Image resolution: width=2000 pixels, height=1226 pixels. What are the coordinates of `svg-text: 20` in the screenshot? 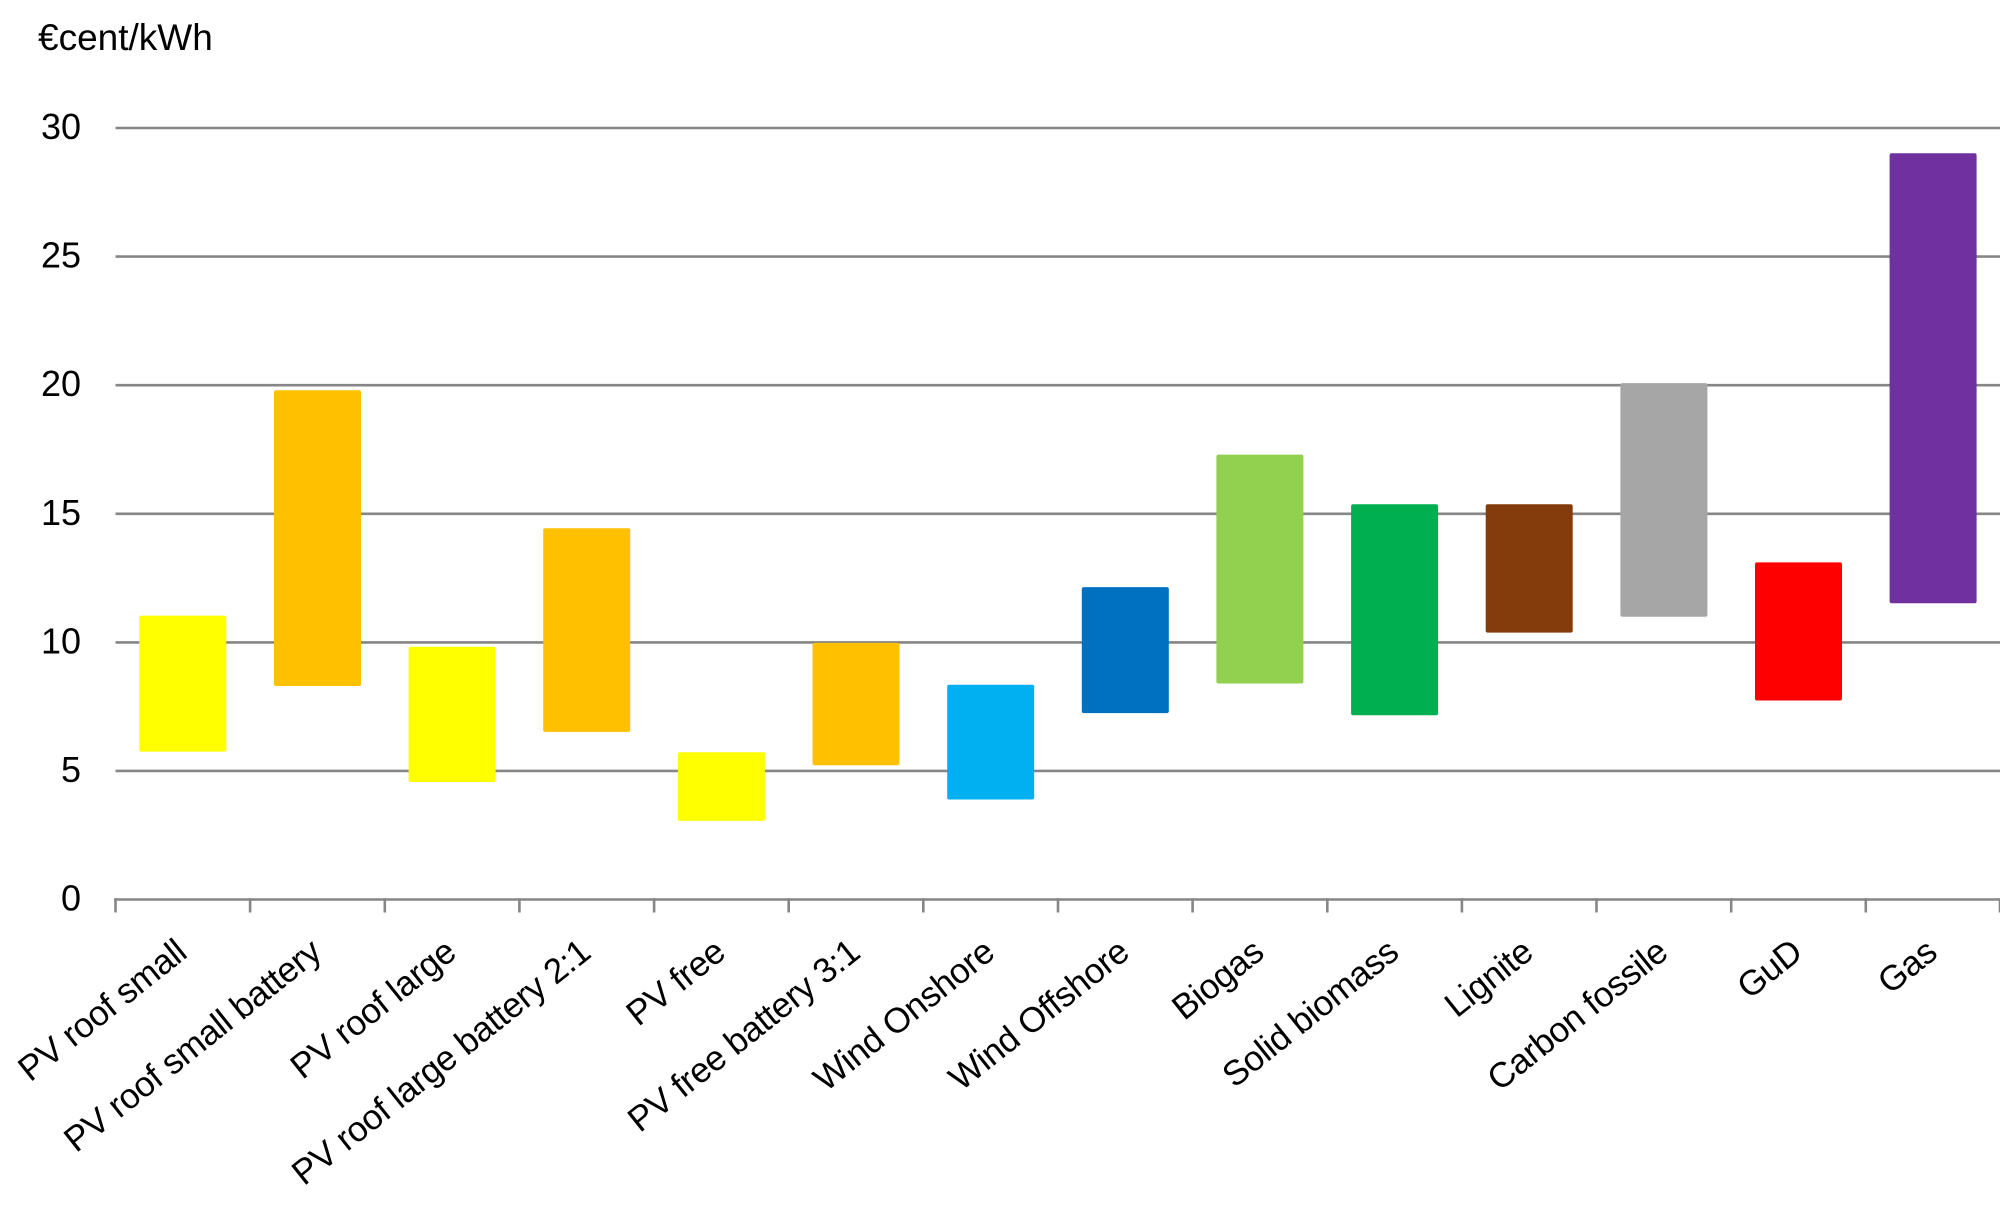 It's located at (61, 383).